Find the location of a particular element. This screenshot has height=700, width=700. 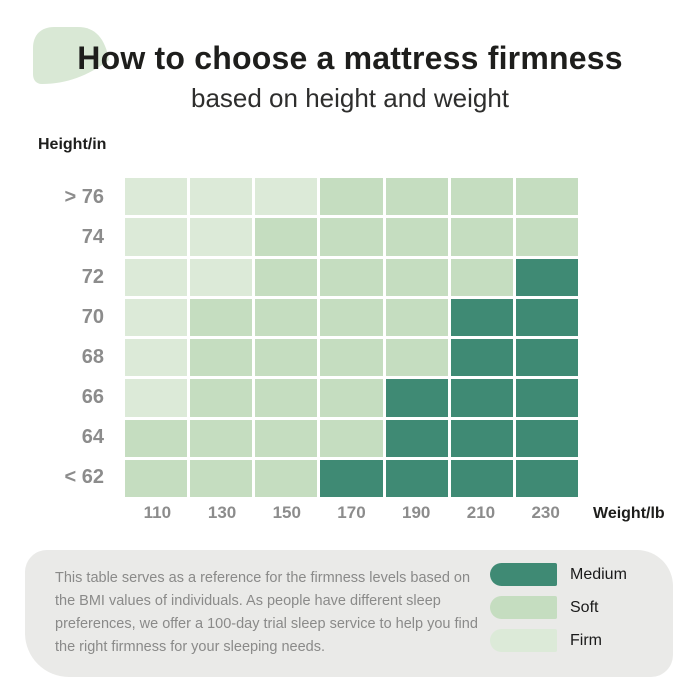

column-label: 230 is located at coordinates (545, 512).